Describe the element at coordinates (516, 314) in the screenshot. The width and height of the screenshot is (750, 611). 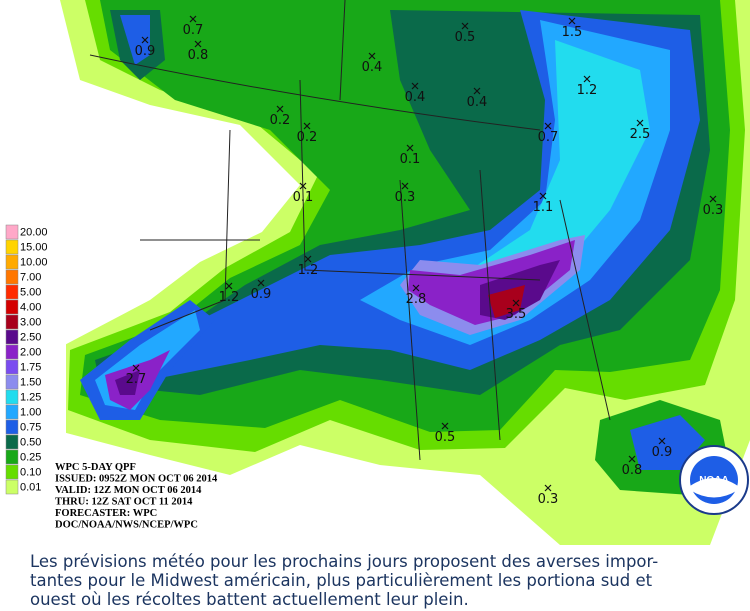
I see `point-value: 3.5` at that location.